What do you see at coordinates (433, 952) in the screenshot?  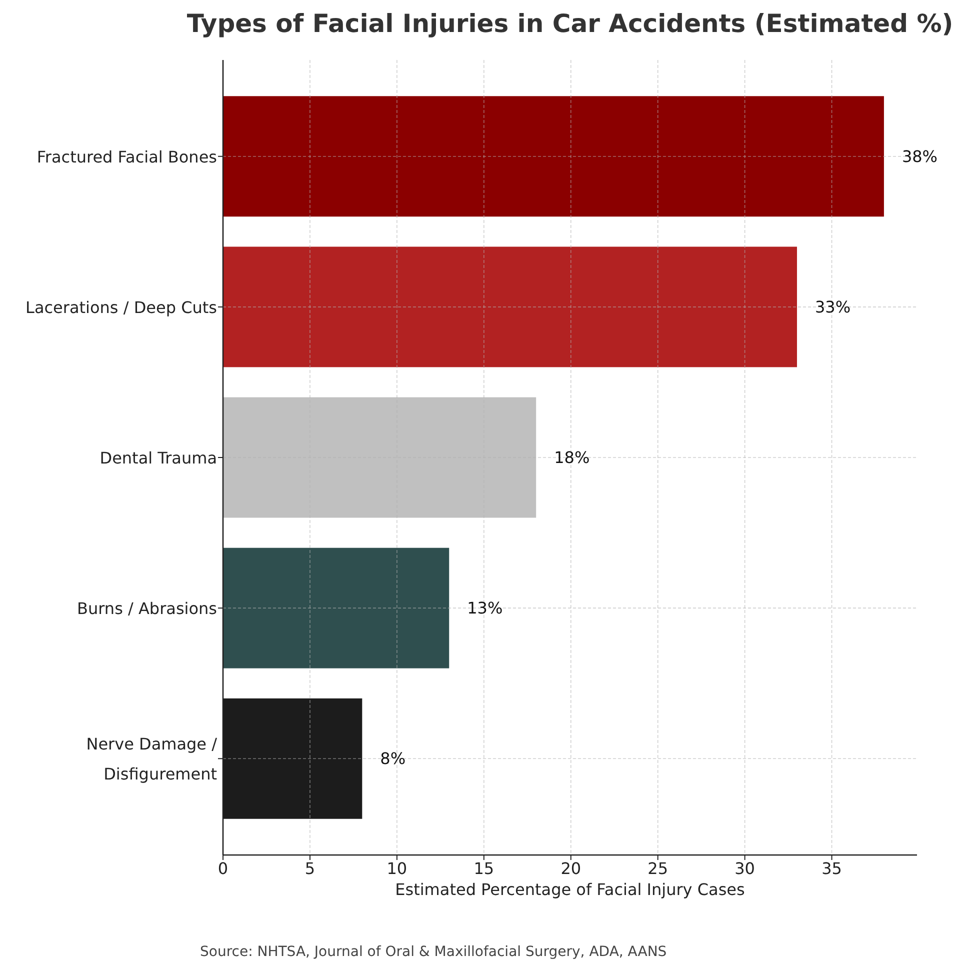 I see `source-note: Source: NHTSA, Journal of Oral & Maxillofacial Surgery, ADA, AANS` at bounding box center [433, 952].